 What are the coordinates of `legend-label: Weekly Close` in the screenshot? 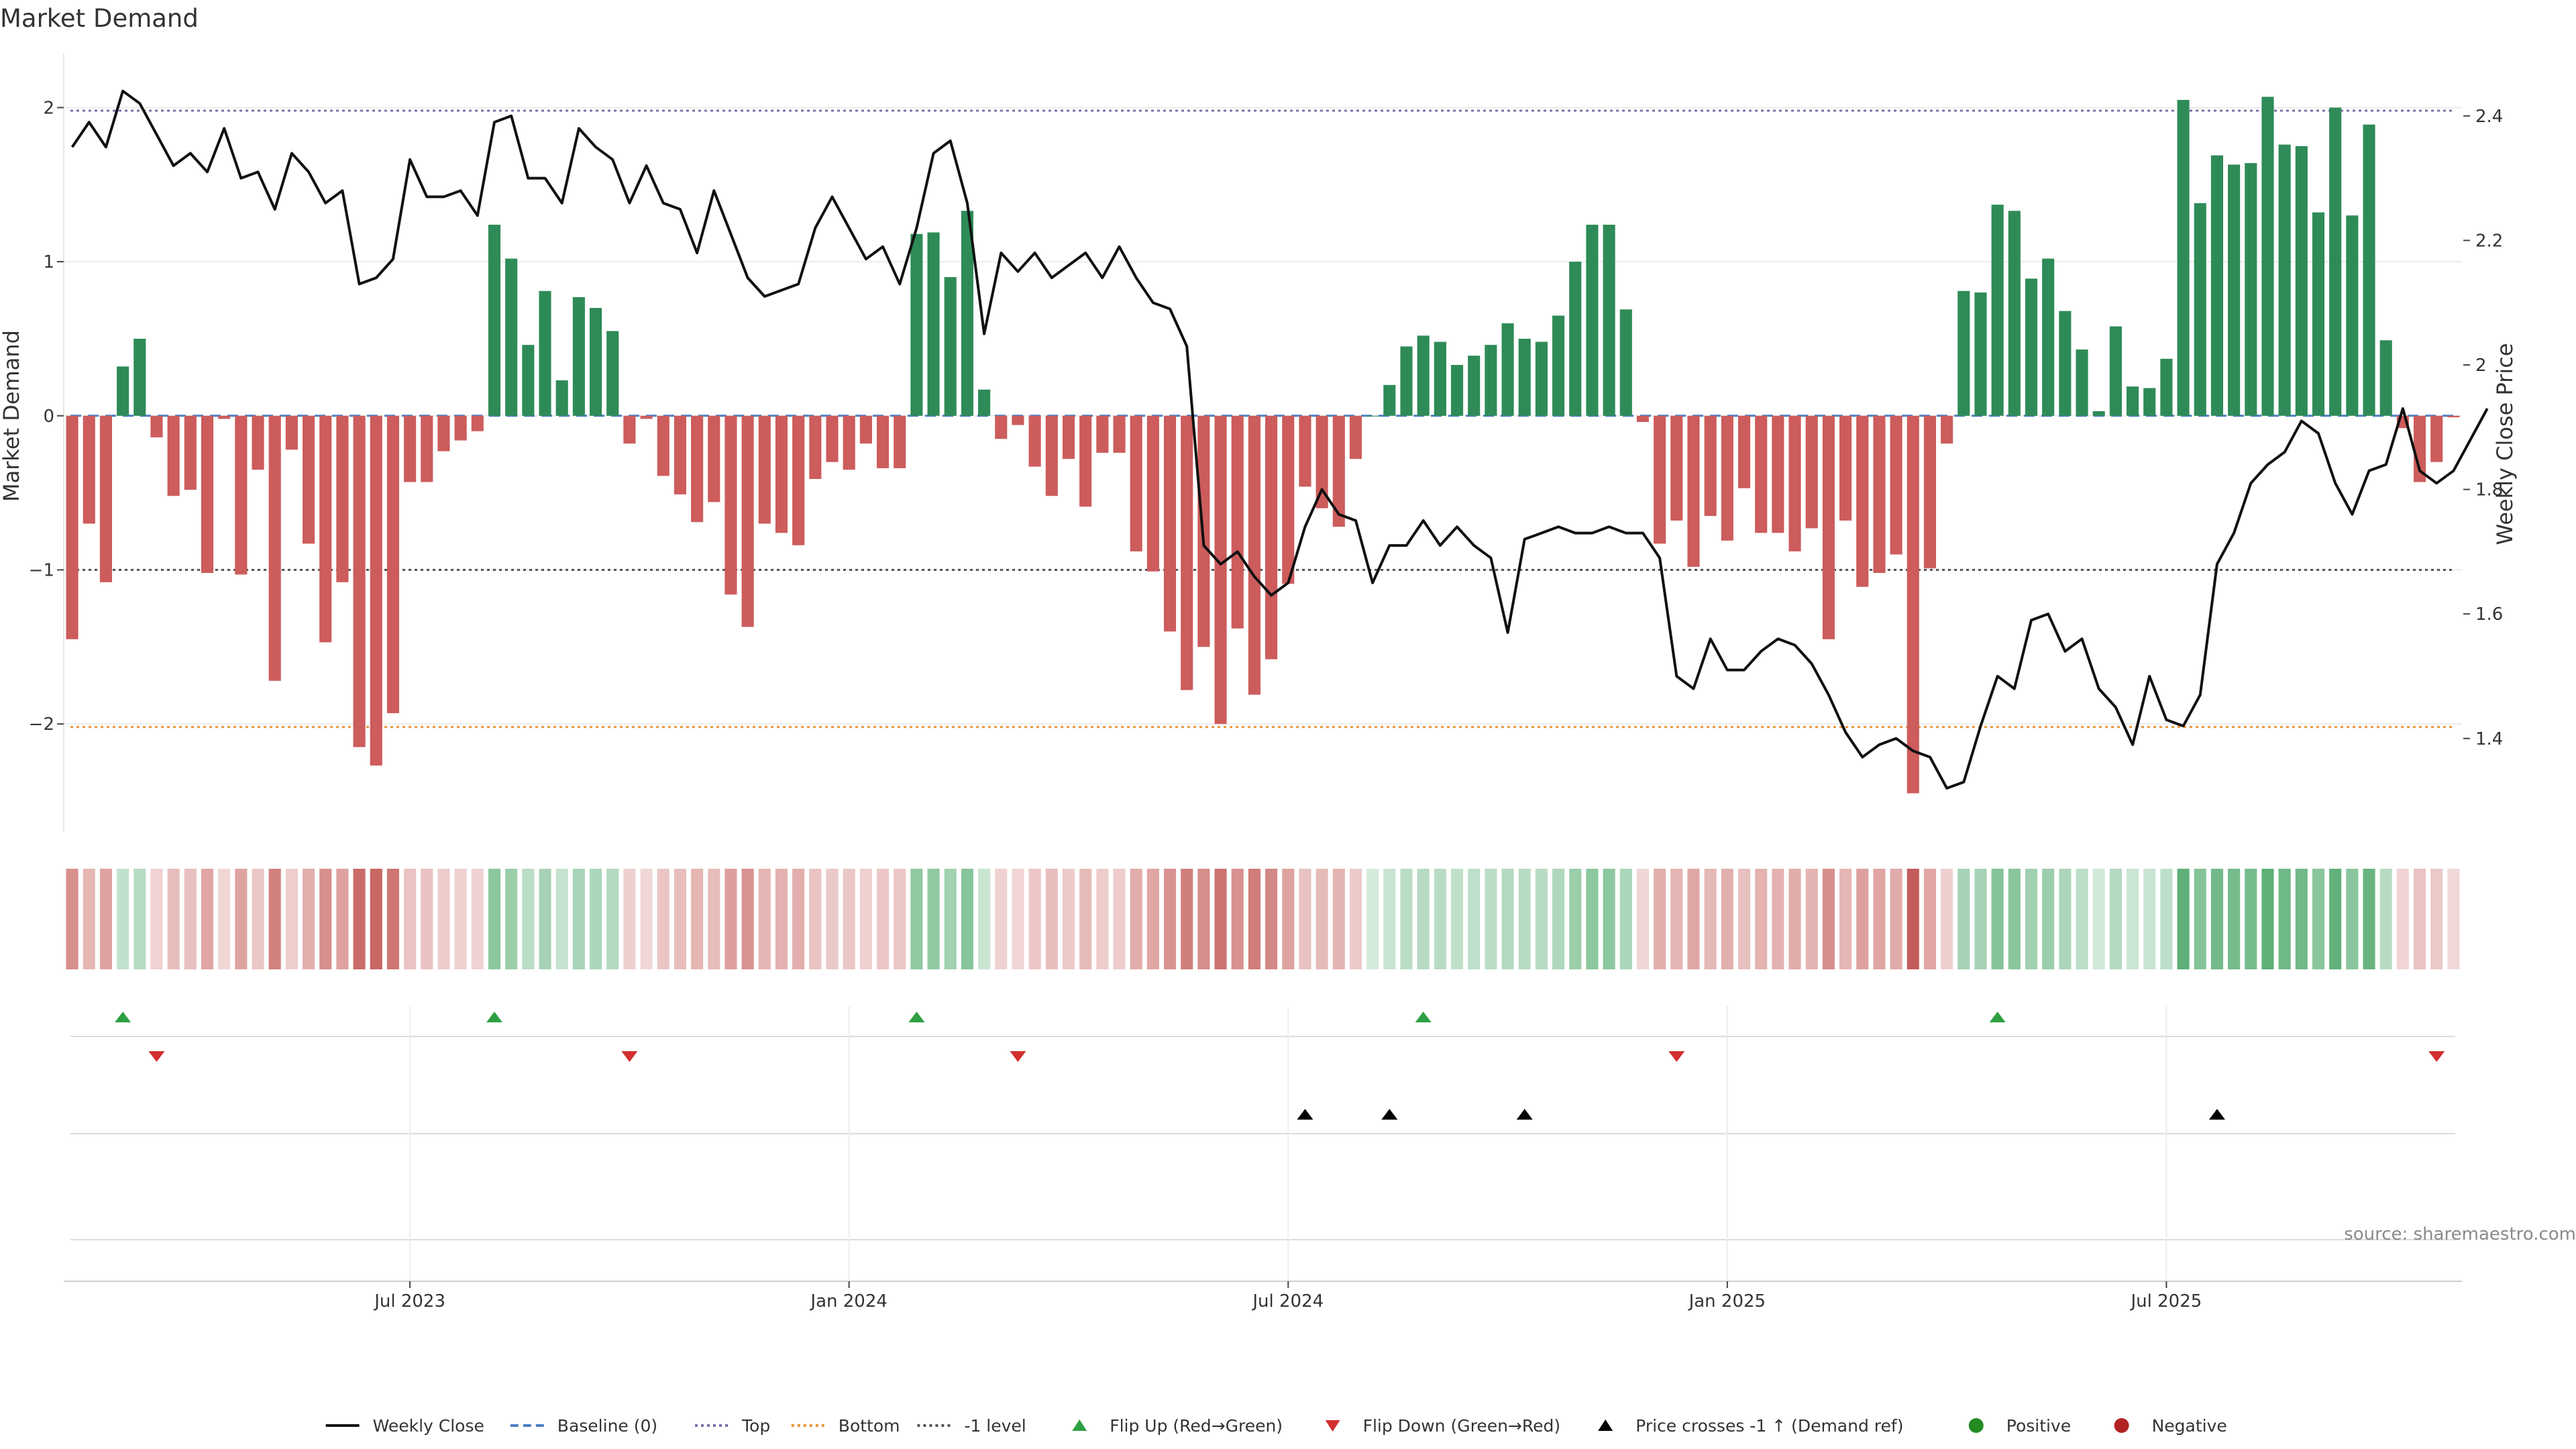 It's located at (428, 1426).